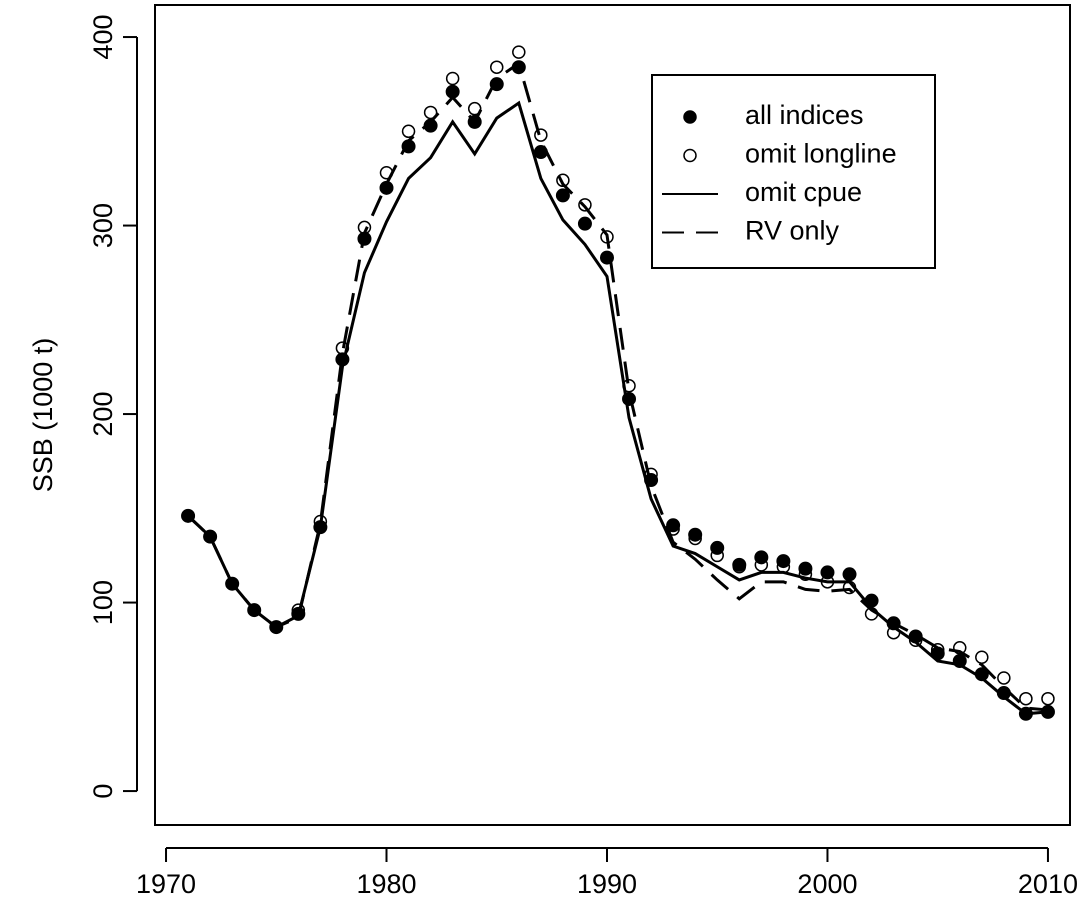  What do you see at coordinates (103, 602) in the screenshot?
I see `y-tick-label: 100` at bounding box center [103, 602].